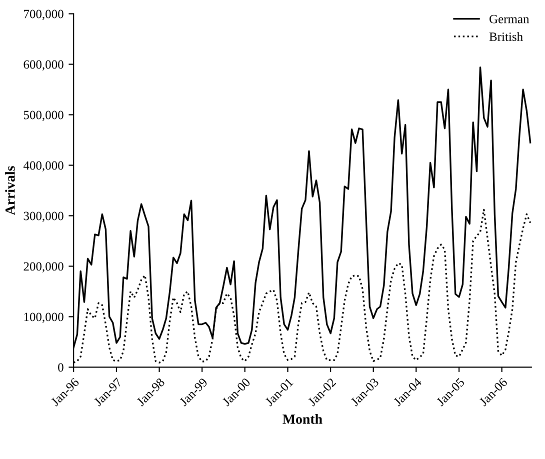  What do you see at coordinates (61, 367) in the screenshot?
I see `y-tick-label: 0` at bounding box center [61, 367].